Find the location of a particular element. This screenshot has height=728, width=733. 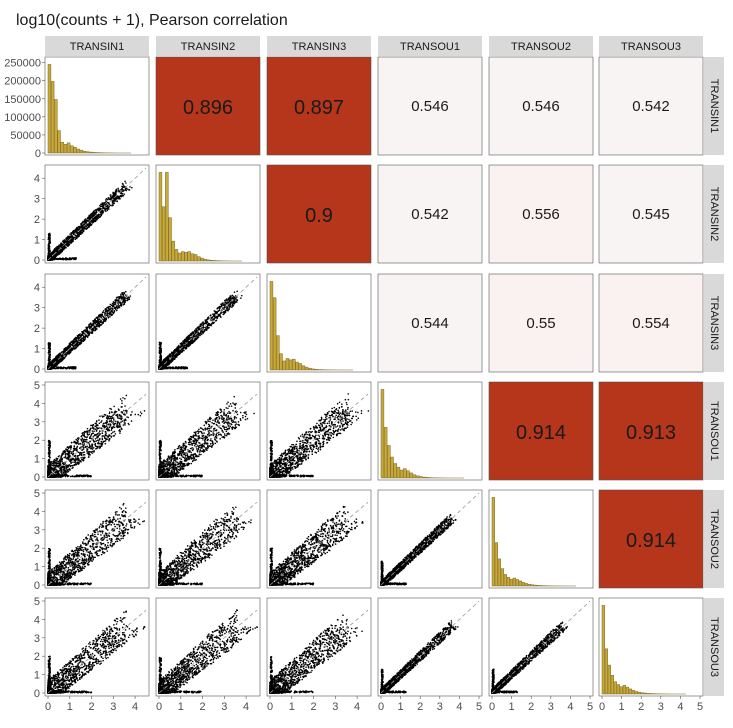

column-strip-label: TRANSIN3 is located at coordinates (319, 47).